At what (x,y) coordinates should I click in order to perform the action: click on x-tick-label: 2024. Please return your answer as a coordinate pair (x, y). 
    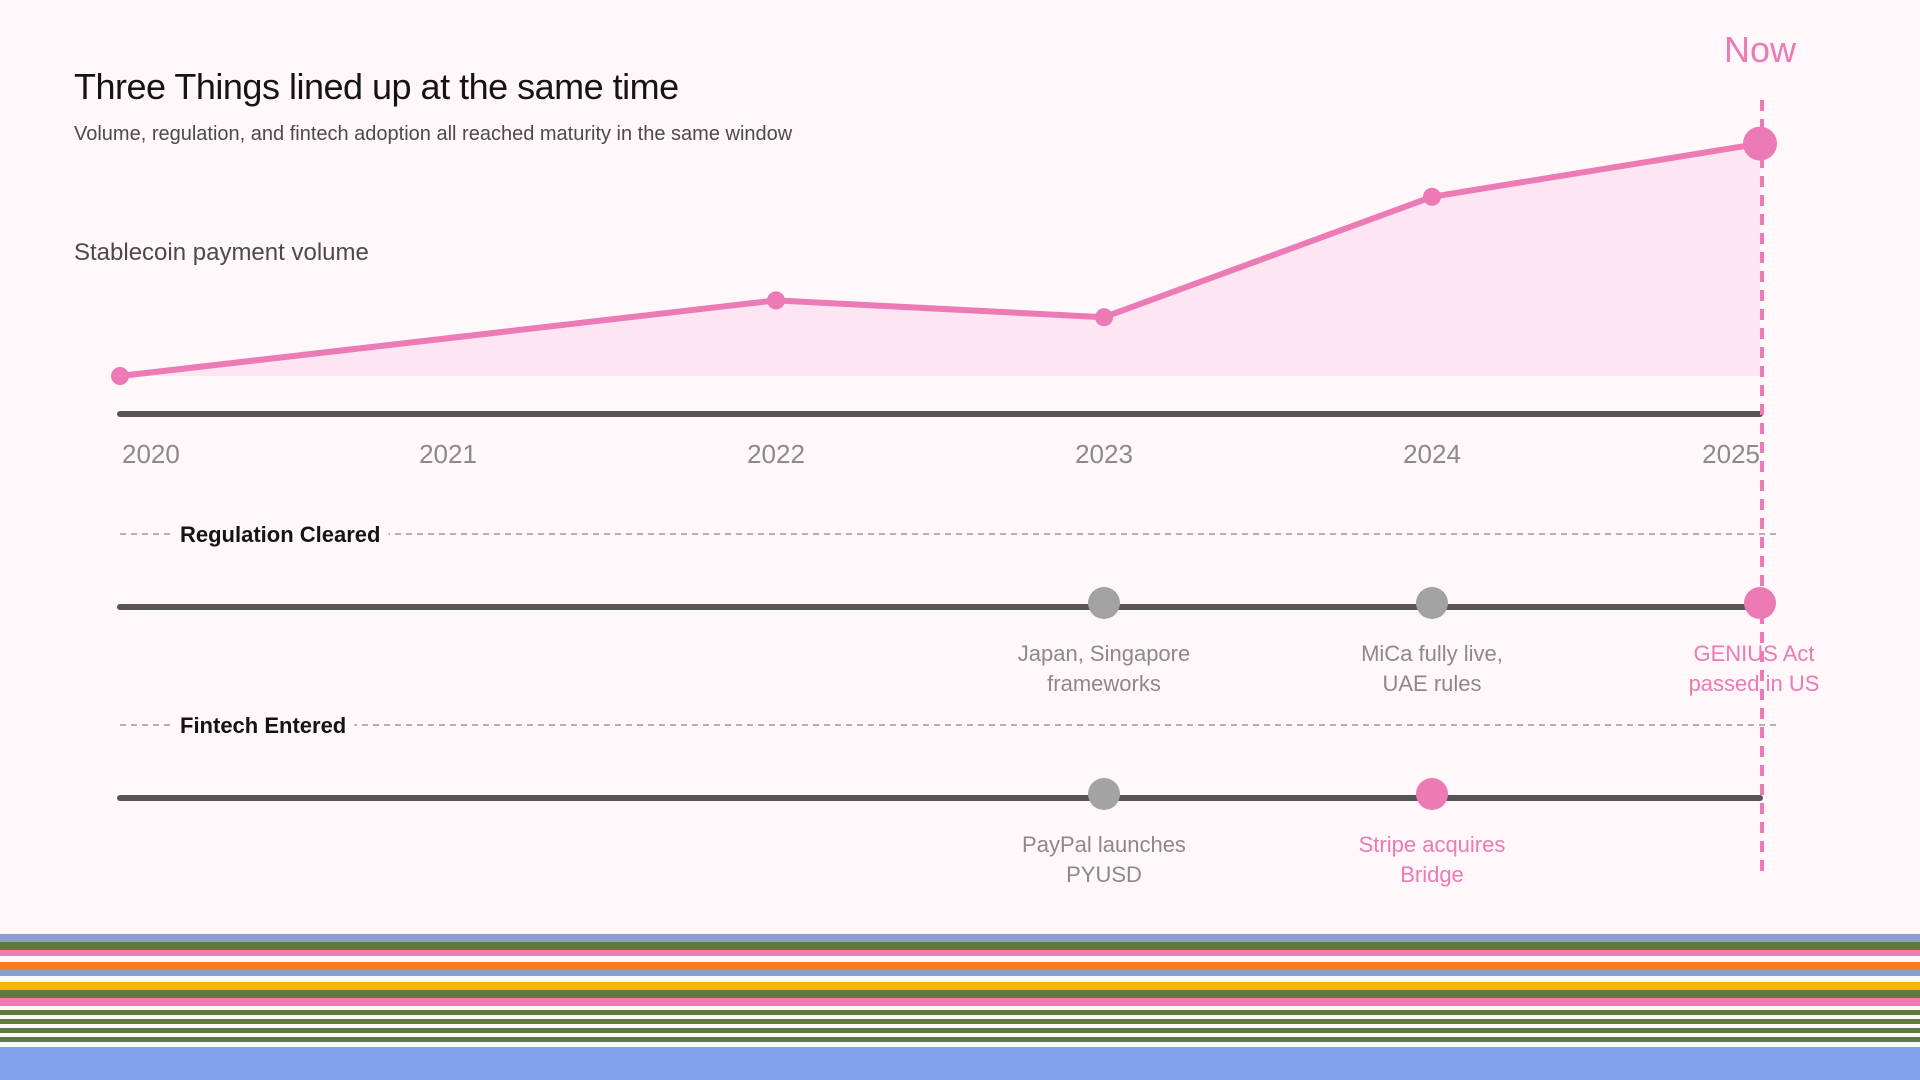
    Looking at the image, I should click on (1432, 454).